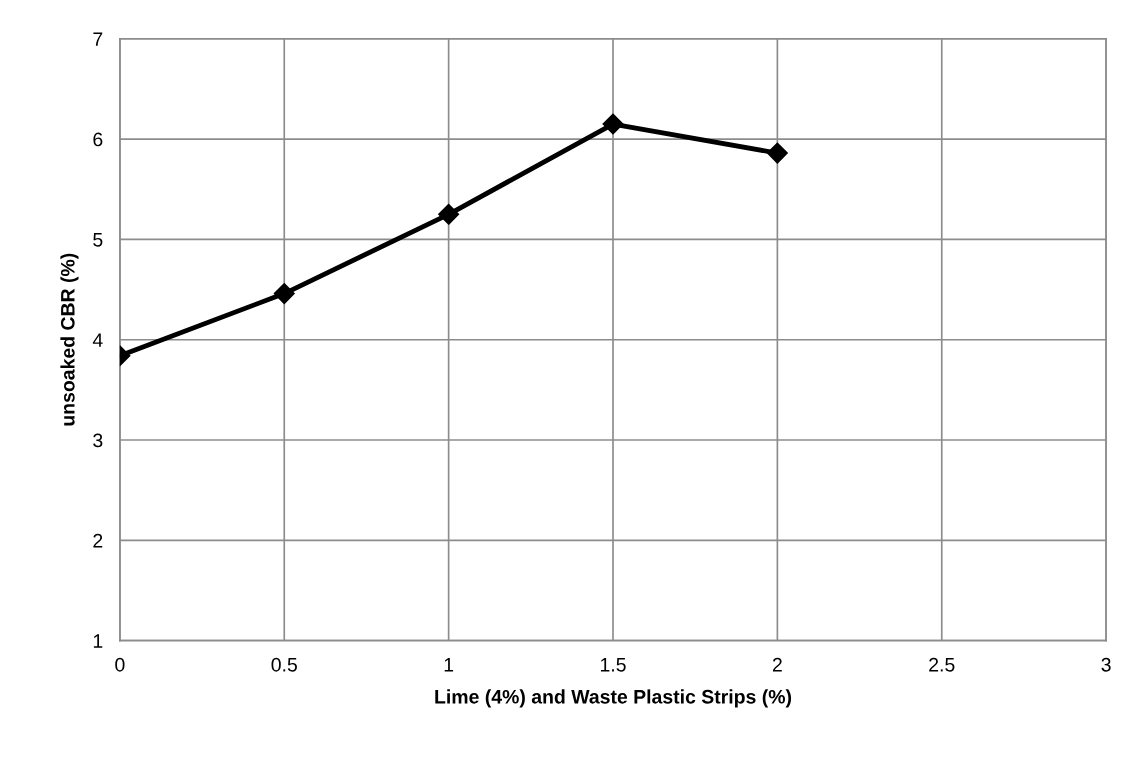 The width and height of the screenshot is (1131, 760). What do you see at coordinates (942, 664) in the screenshot?
I see `x-tick-label: 2.5` at bounding box center [942, 664].